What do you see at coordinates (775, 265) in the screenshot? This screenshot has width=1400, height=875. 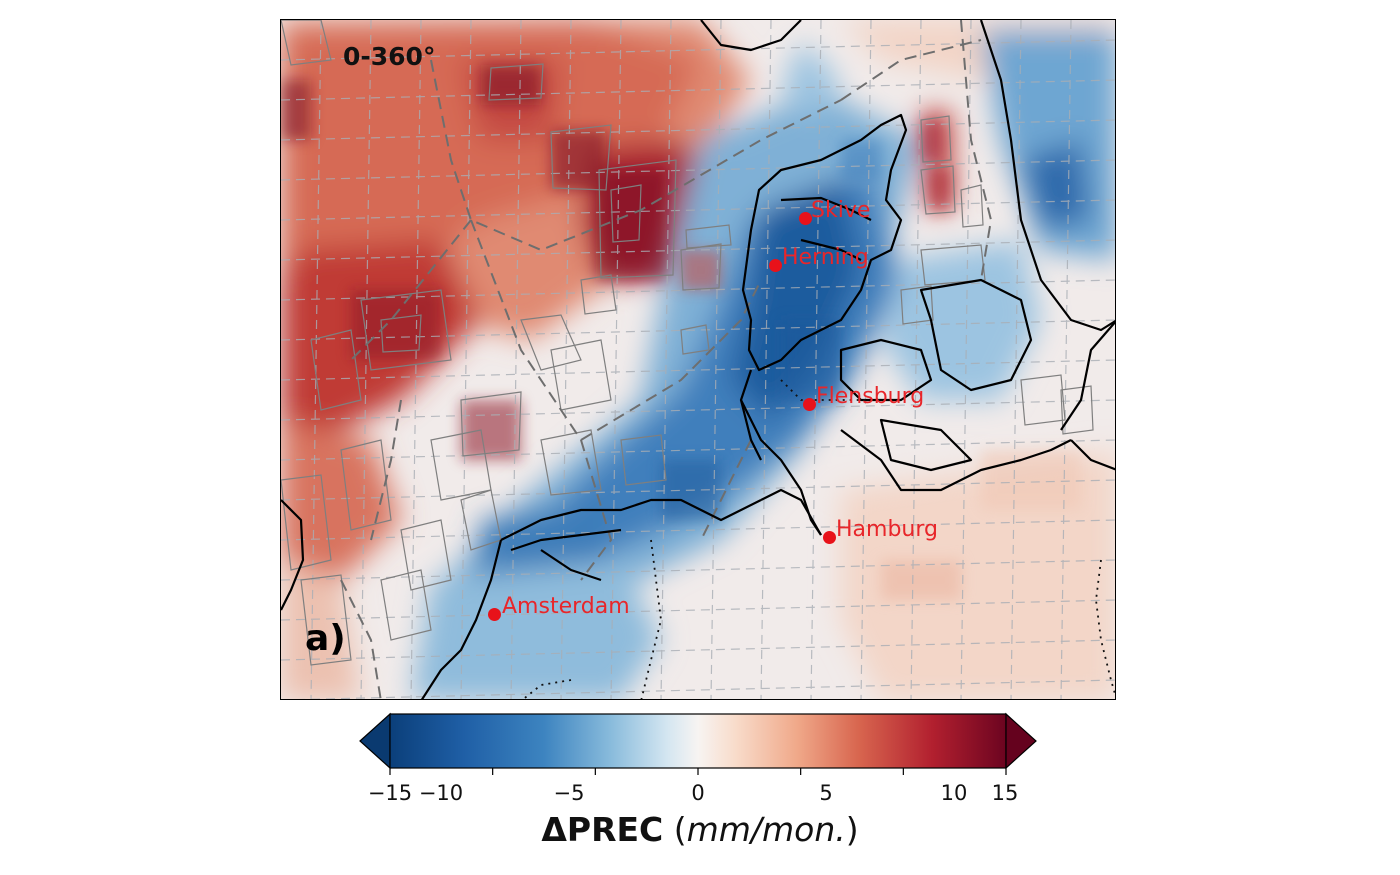 I see `city-marker-herning` at bounding box center [775, 265].